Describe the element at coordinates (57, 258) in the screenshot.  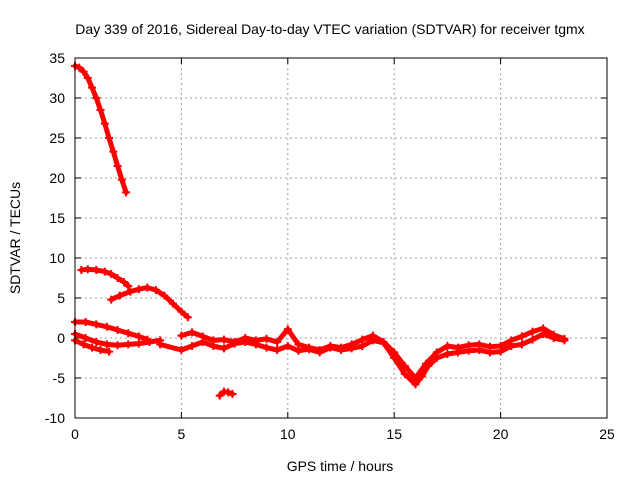
I see `y-tick-label: 10` at that location.